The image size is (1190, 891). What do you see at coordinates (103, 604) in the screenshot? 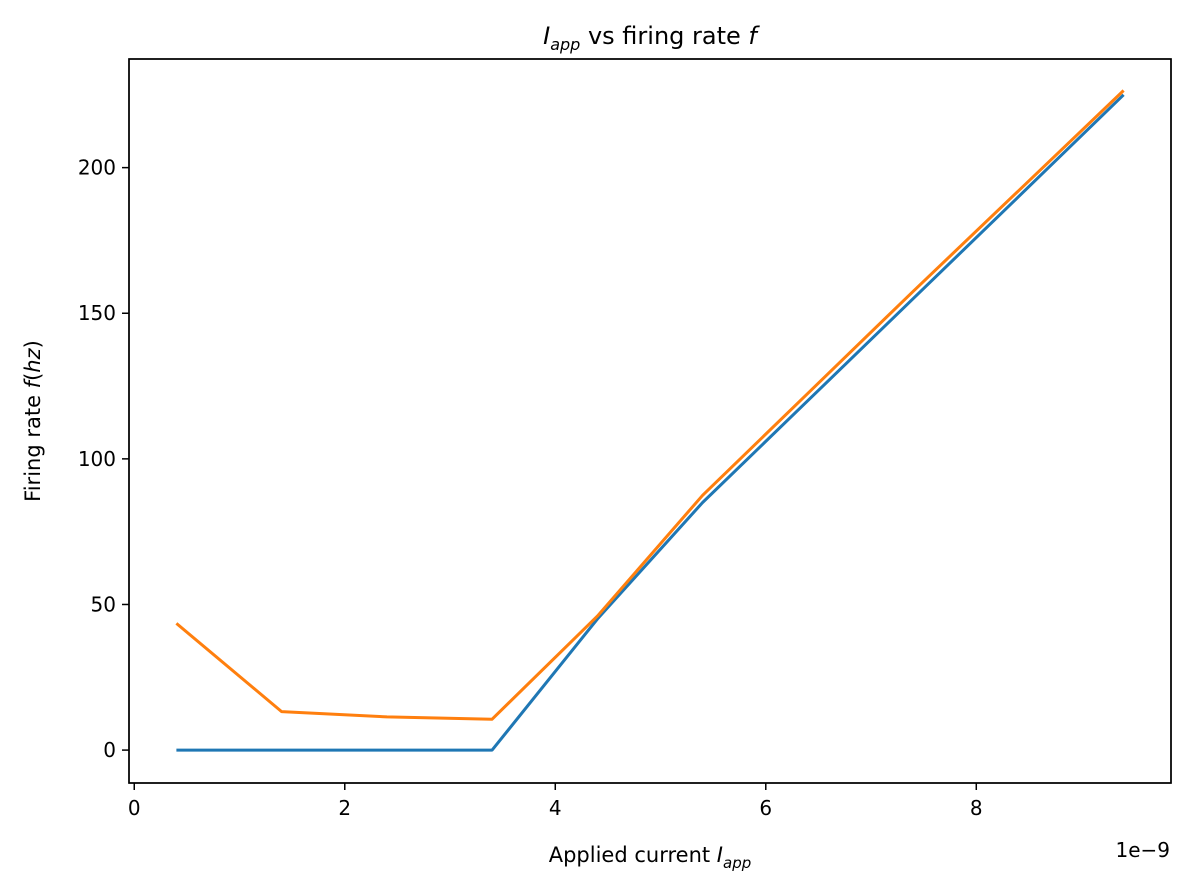
I see `y-tick-label: 50` at bounding box center [103, 604].